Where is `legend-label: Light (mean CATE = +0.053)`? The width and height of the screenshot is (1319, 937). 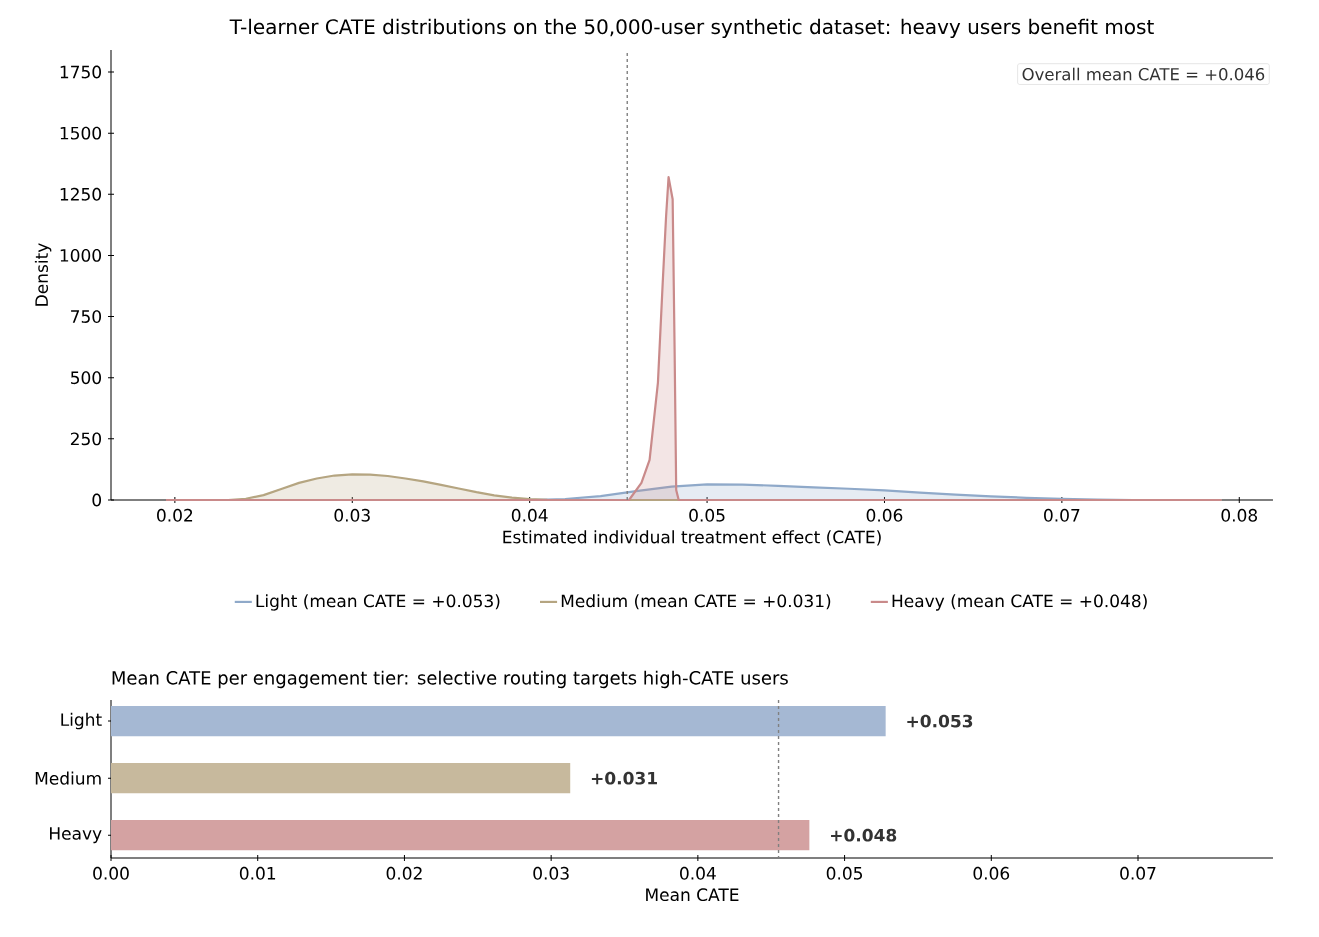 legend-label: Light (mean CATE = +0.053) is located at coordinates (378, 602).